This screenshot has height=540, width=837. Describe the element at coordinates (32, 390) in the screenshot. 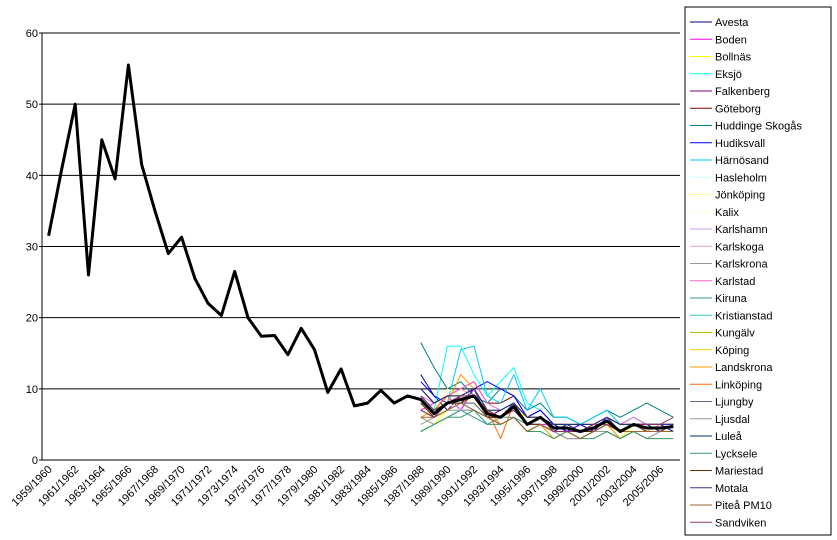

I see `y-tick-label: 10` at that location.